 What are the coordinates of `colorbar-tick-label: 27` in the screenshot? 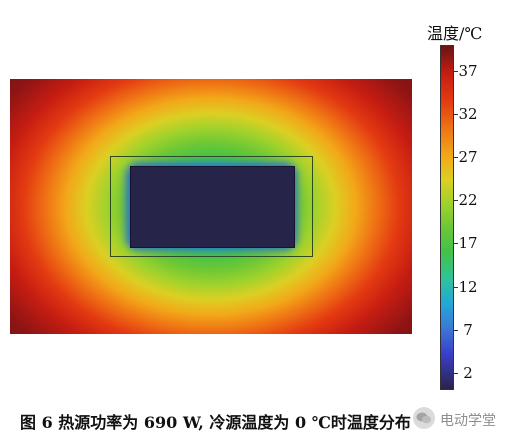 It's located at (468, 157).